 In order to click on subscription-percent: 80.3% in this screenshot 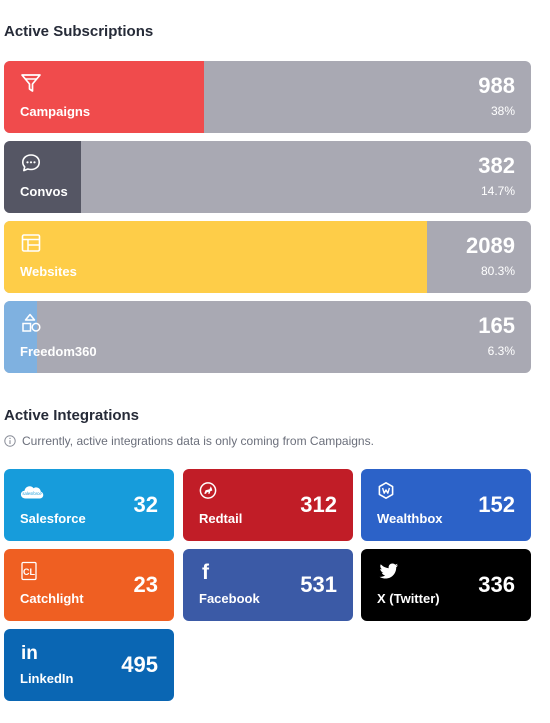, I will do `click(497, 271)`.